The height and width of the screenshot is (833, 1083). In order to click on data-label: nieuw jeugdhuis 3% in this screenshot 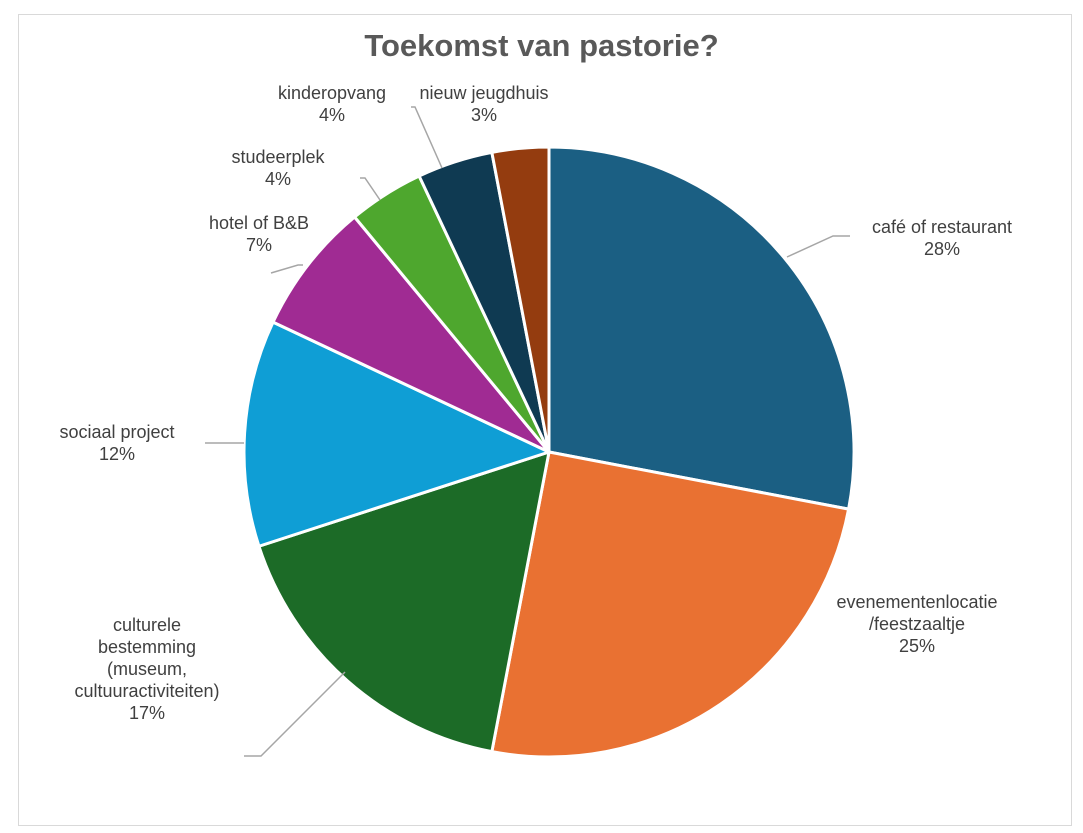, I will do `click(483, 104)`.